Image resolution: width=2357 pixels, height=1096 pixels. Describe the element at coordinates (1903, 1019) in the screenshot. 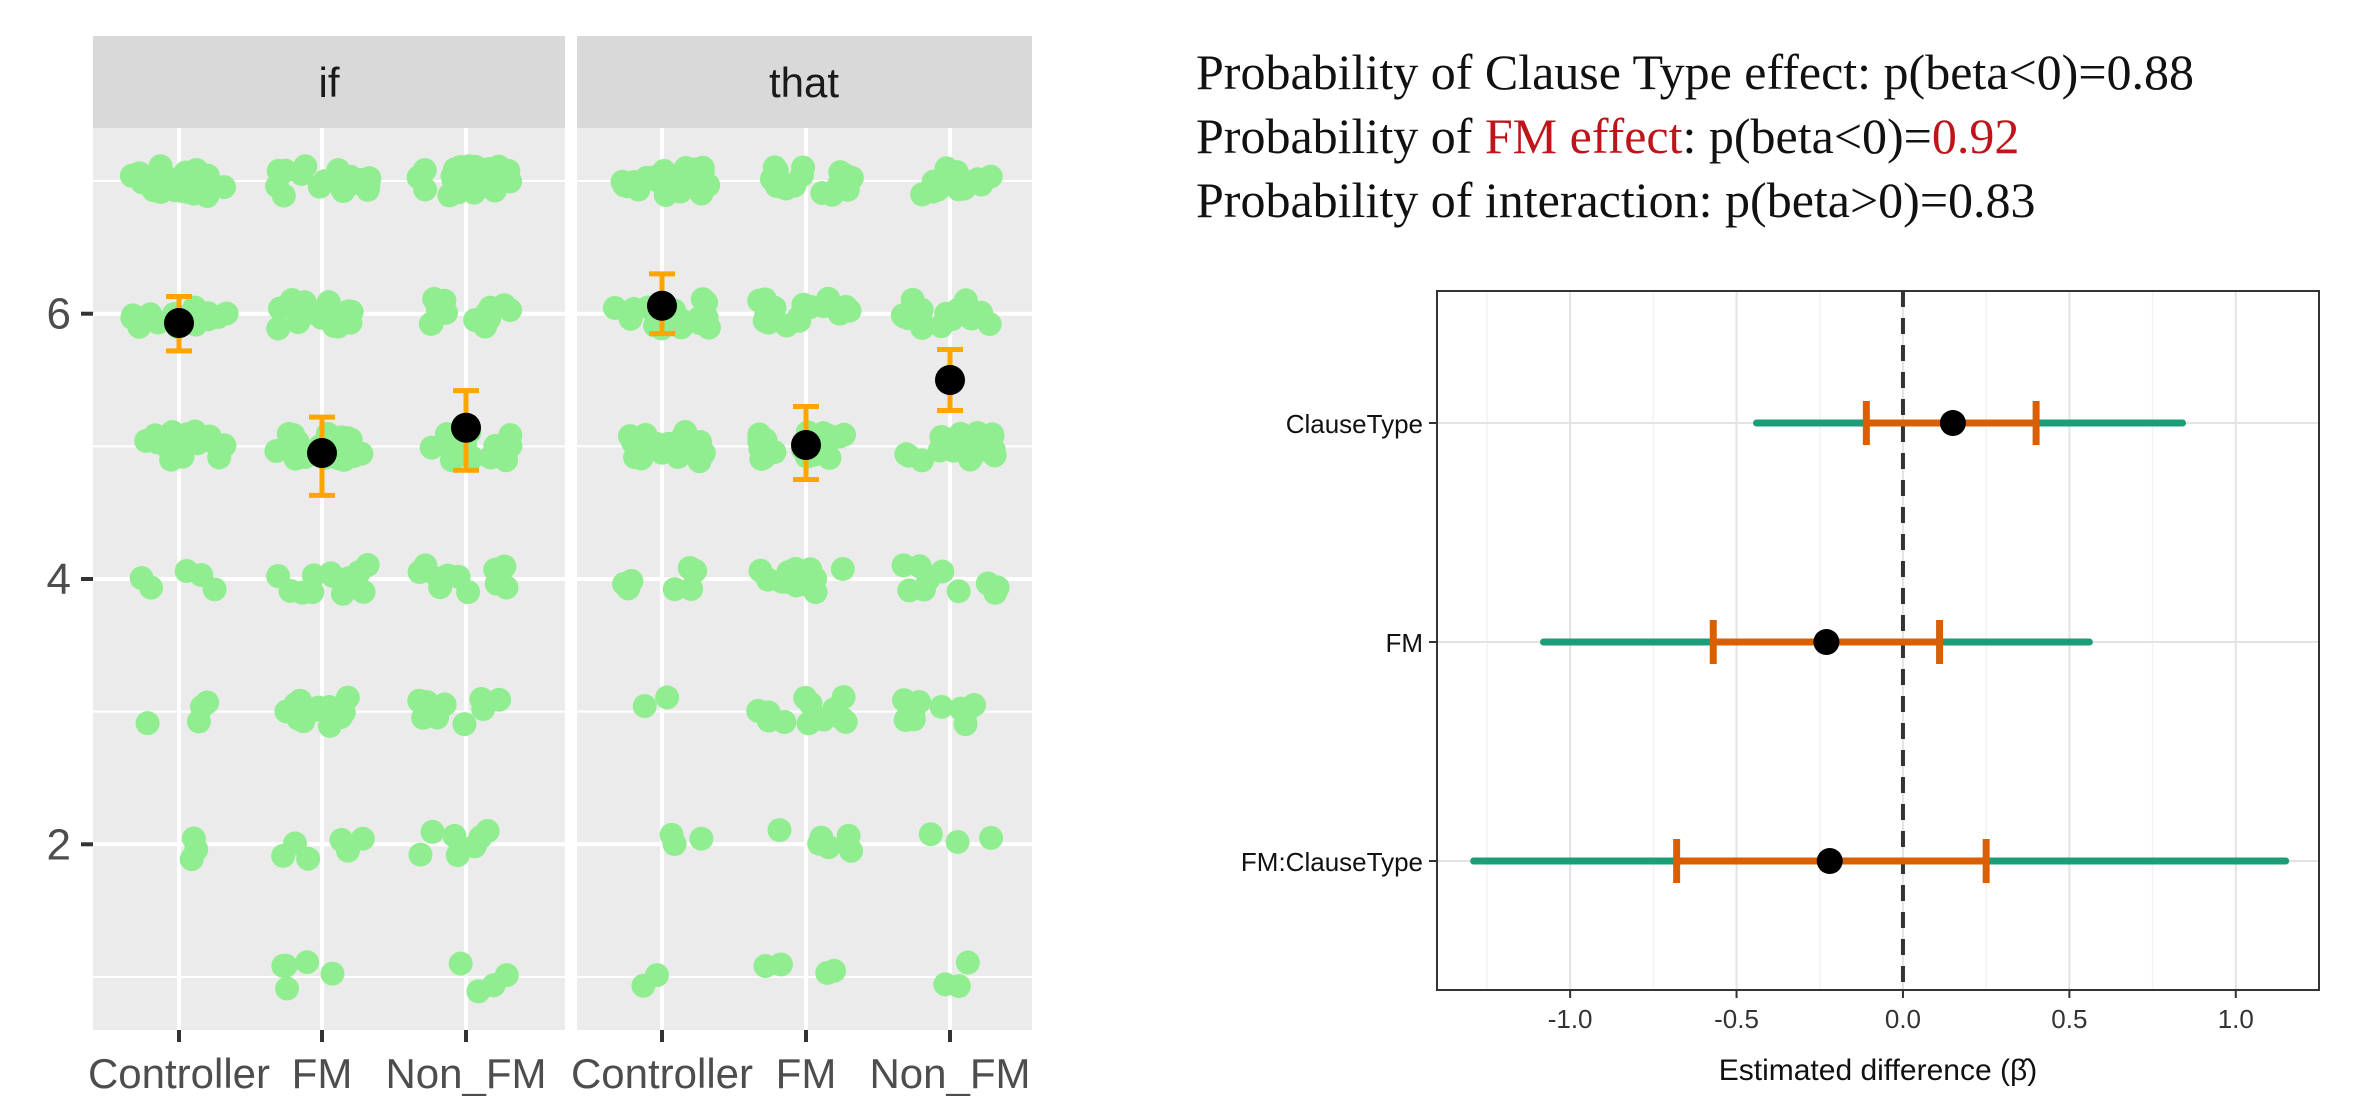

I see `coef-x-tick-label: 0.0` at that location.